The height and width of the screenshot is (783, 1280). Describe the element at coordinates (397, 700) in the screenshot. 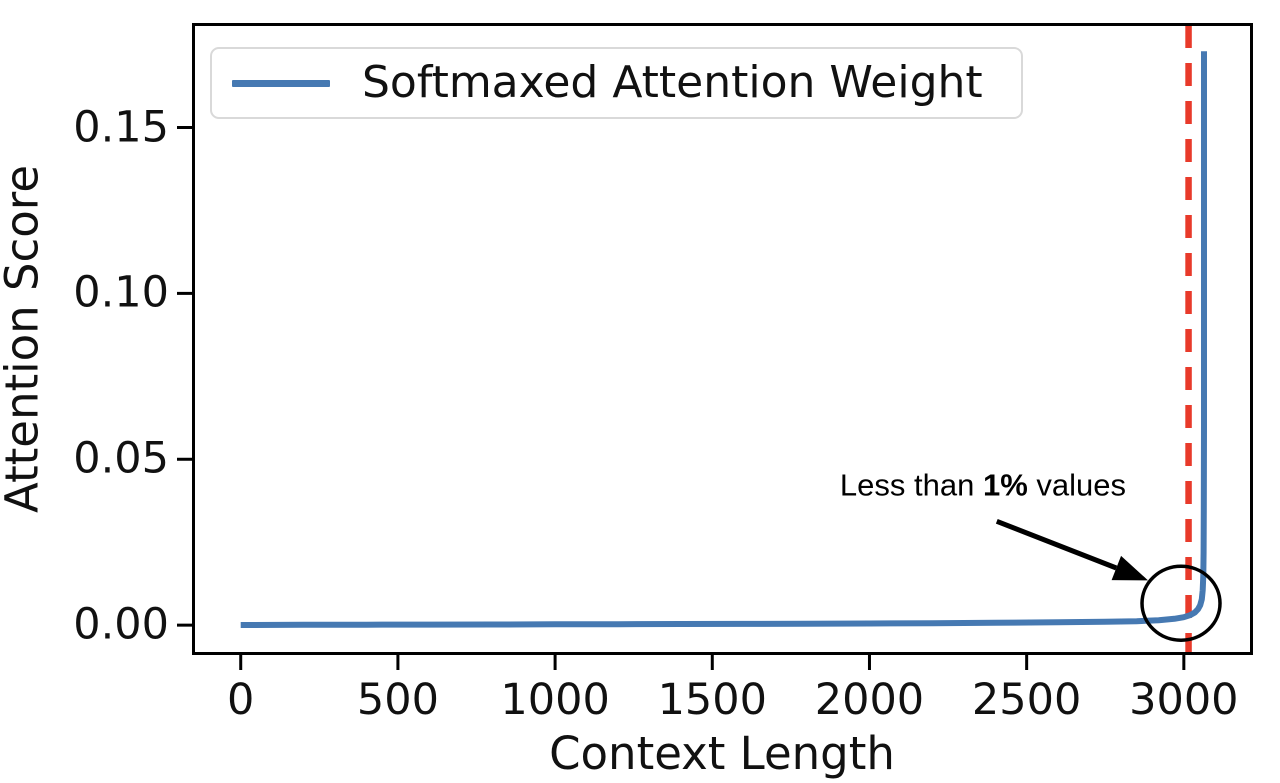

I see `x-tick-label: 500` at that location.